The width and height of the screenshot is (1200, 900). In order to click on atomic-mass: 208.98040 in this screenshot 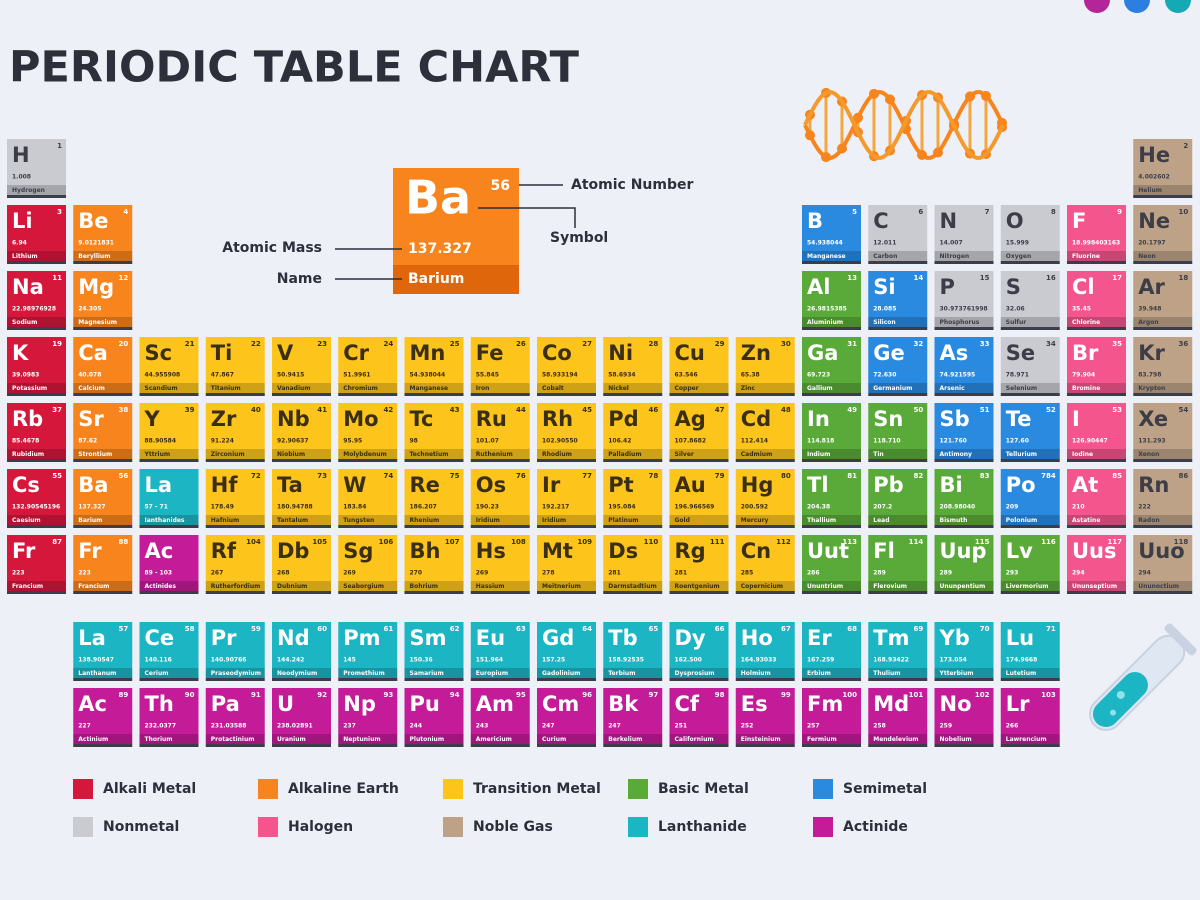, I will do `click(958, 507)`.